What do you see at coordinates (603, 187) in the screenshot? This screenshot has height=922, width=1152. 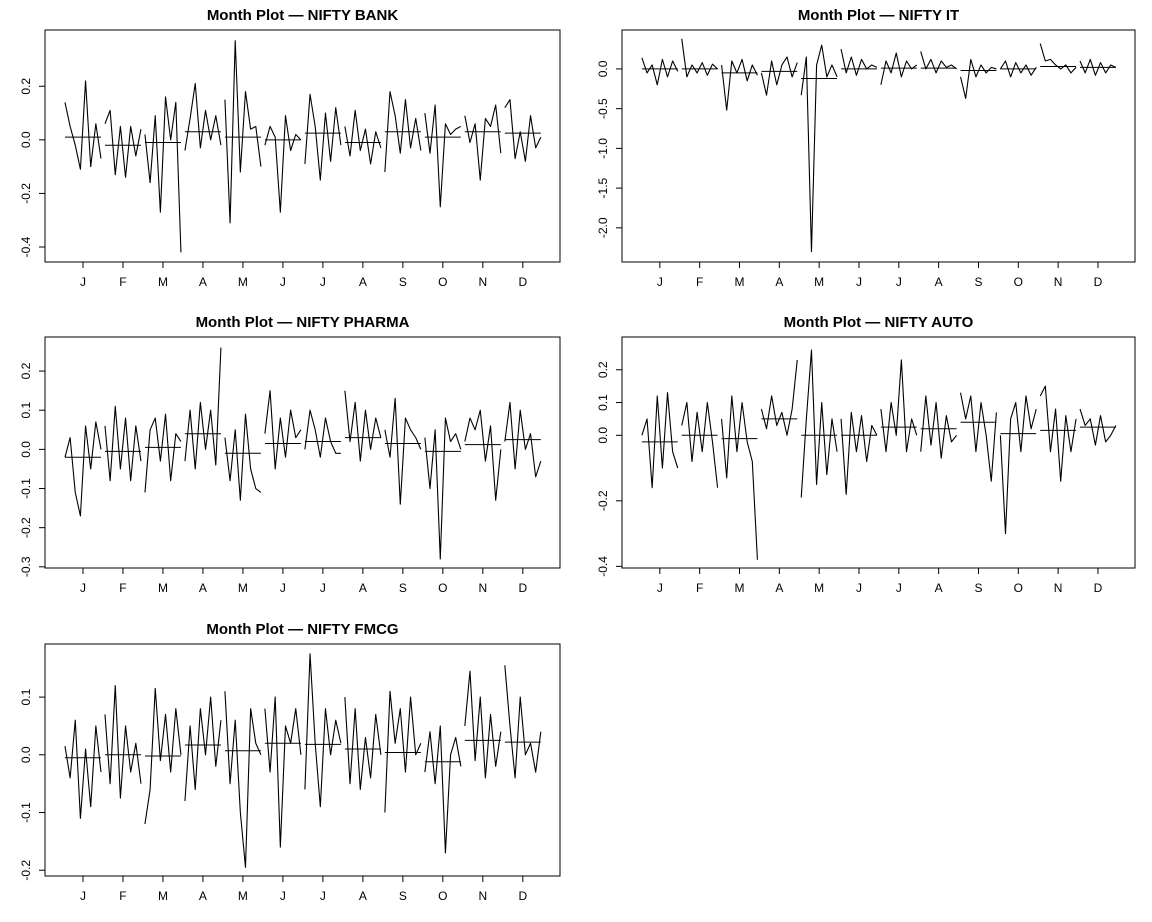 I see `y-tick-label: -1.5` at bounding box center [603, 187].